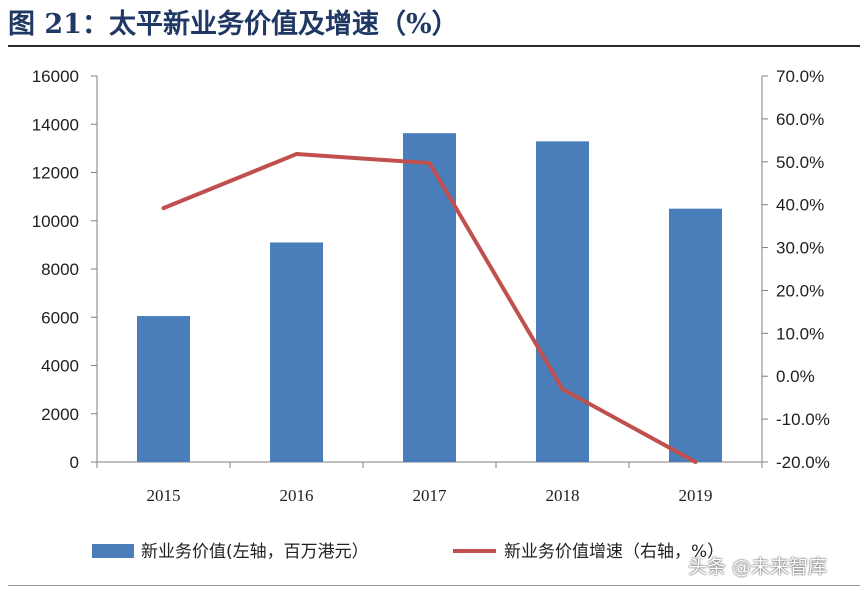  I want to click on x-tick-label: 2019, so click(696, 495).